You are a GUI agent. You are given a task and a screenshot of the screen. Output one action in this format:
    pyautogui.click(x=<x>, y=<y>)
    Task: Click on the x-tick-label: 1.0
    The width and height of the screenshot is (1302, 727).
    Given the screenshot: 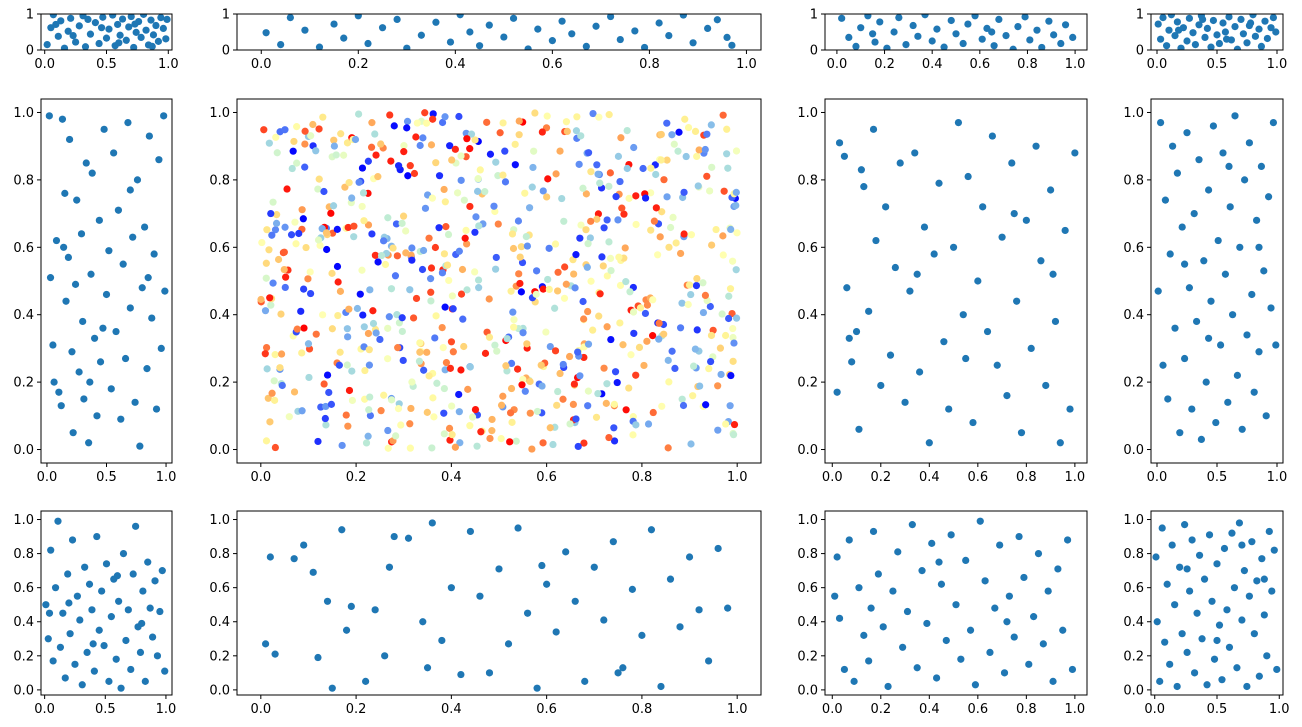 What is the action you would take?
    pyautogui.click(x=168, y=64)
    